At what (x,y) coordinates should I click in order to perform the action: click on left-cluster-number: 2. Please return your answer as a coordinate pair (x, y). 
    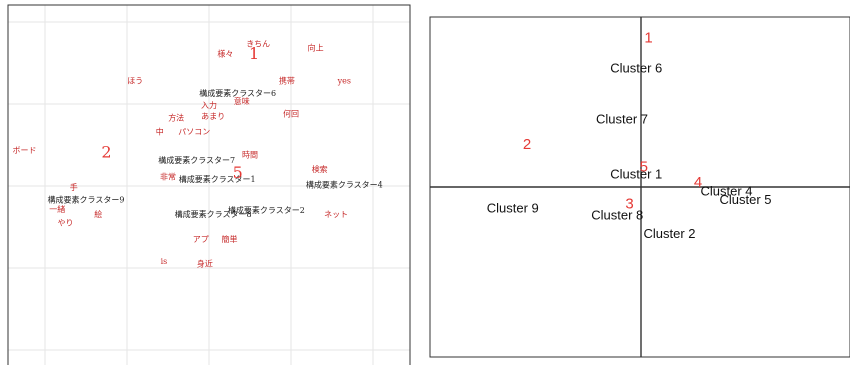
    Looking at the image, I should click on (106, 151).